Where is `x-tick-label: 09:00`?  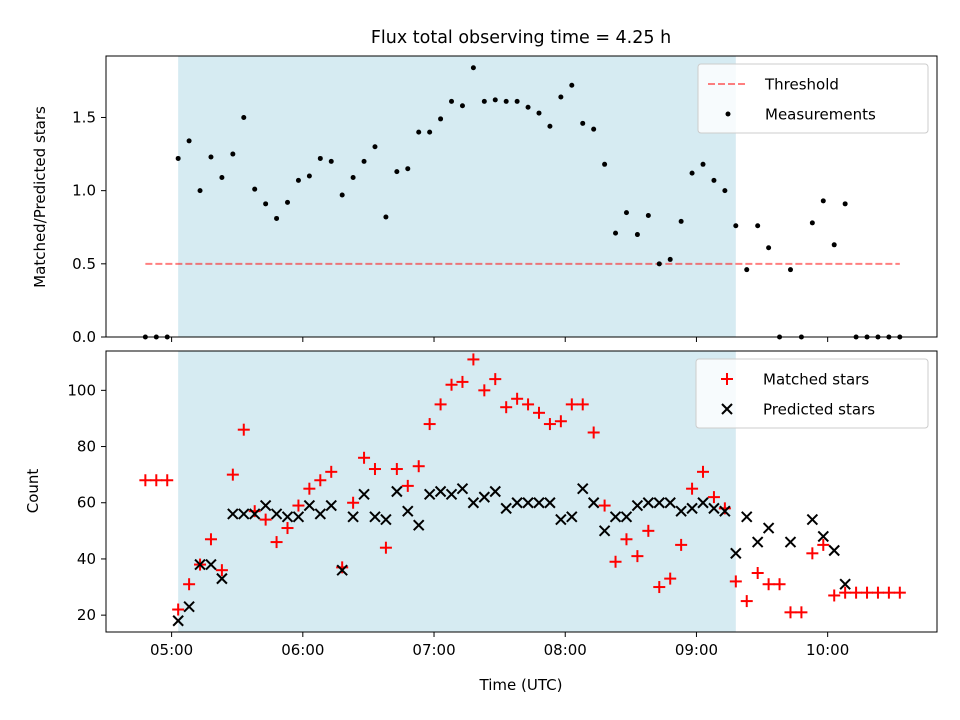 x-tick-label: 09:00 is located at coordinates (696, 650).